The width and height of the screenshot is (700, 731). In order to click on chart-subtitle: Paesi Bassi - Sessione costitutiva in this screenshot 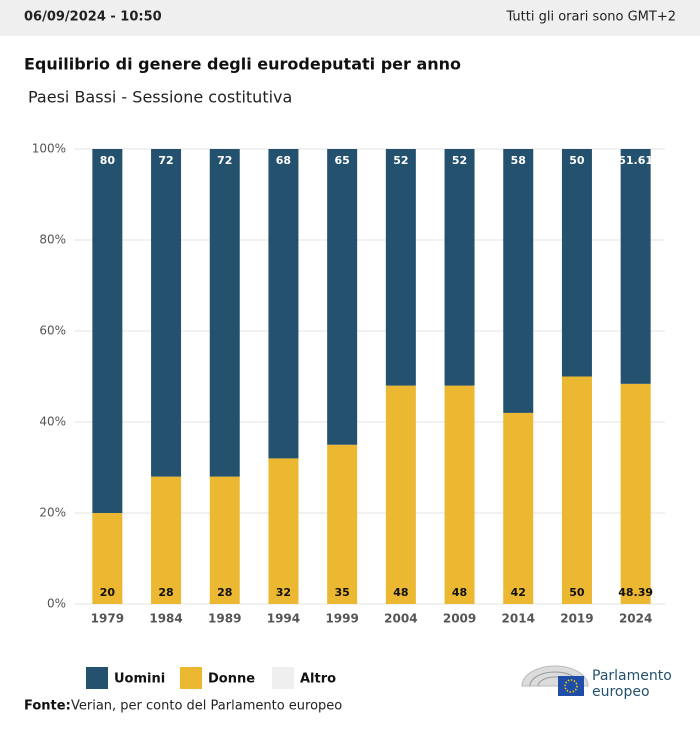, I will do `click(160, 97)`.